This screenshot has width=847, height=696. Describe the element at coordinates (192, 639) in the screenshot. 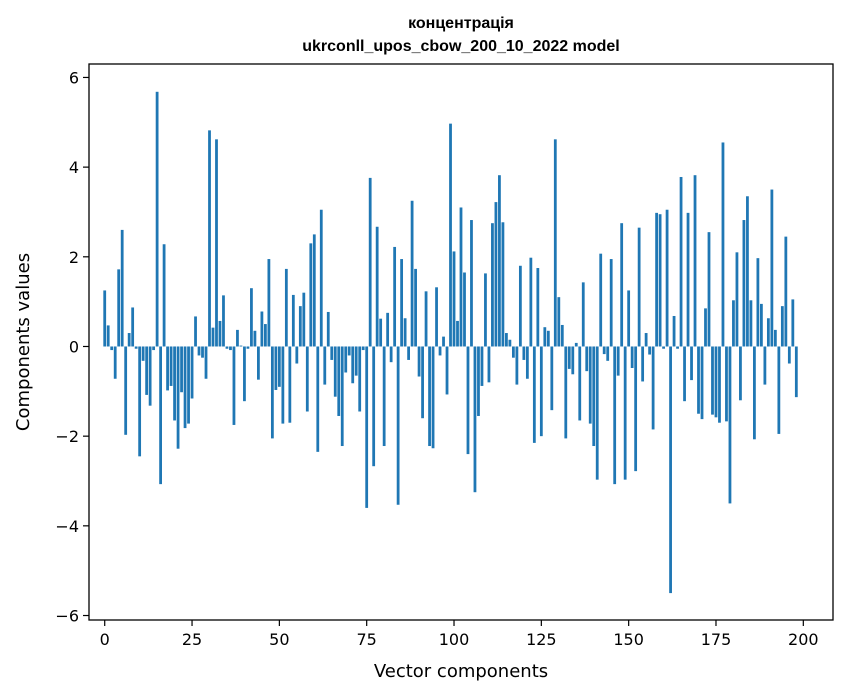

I see `x-tick-label: 25` at that location.